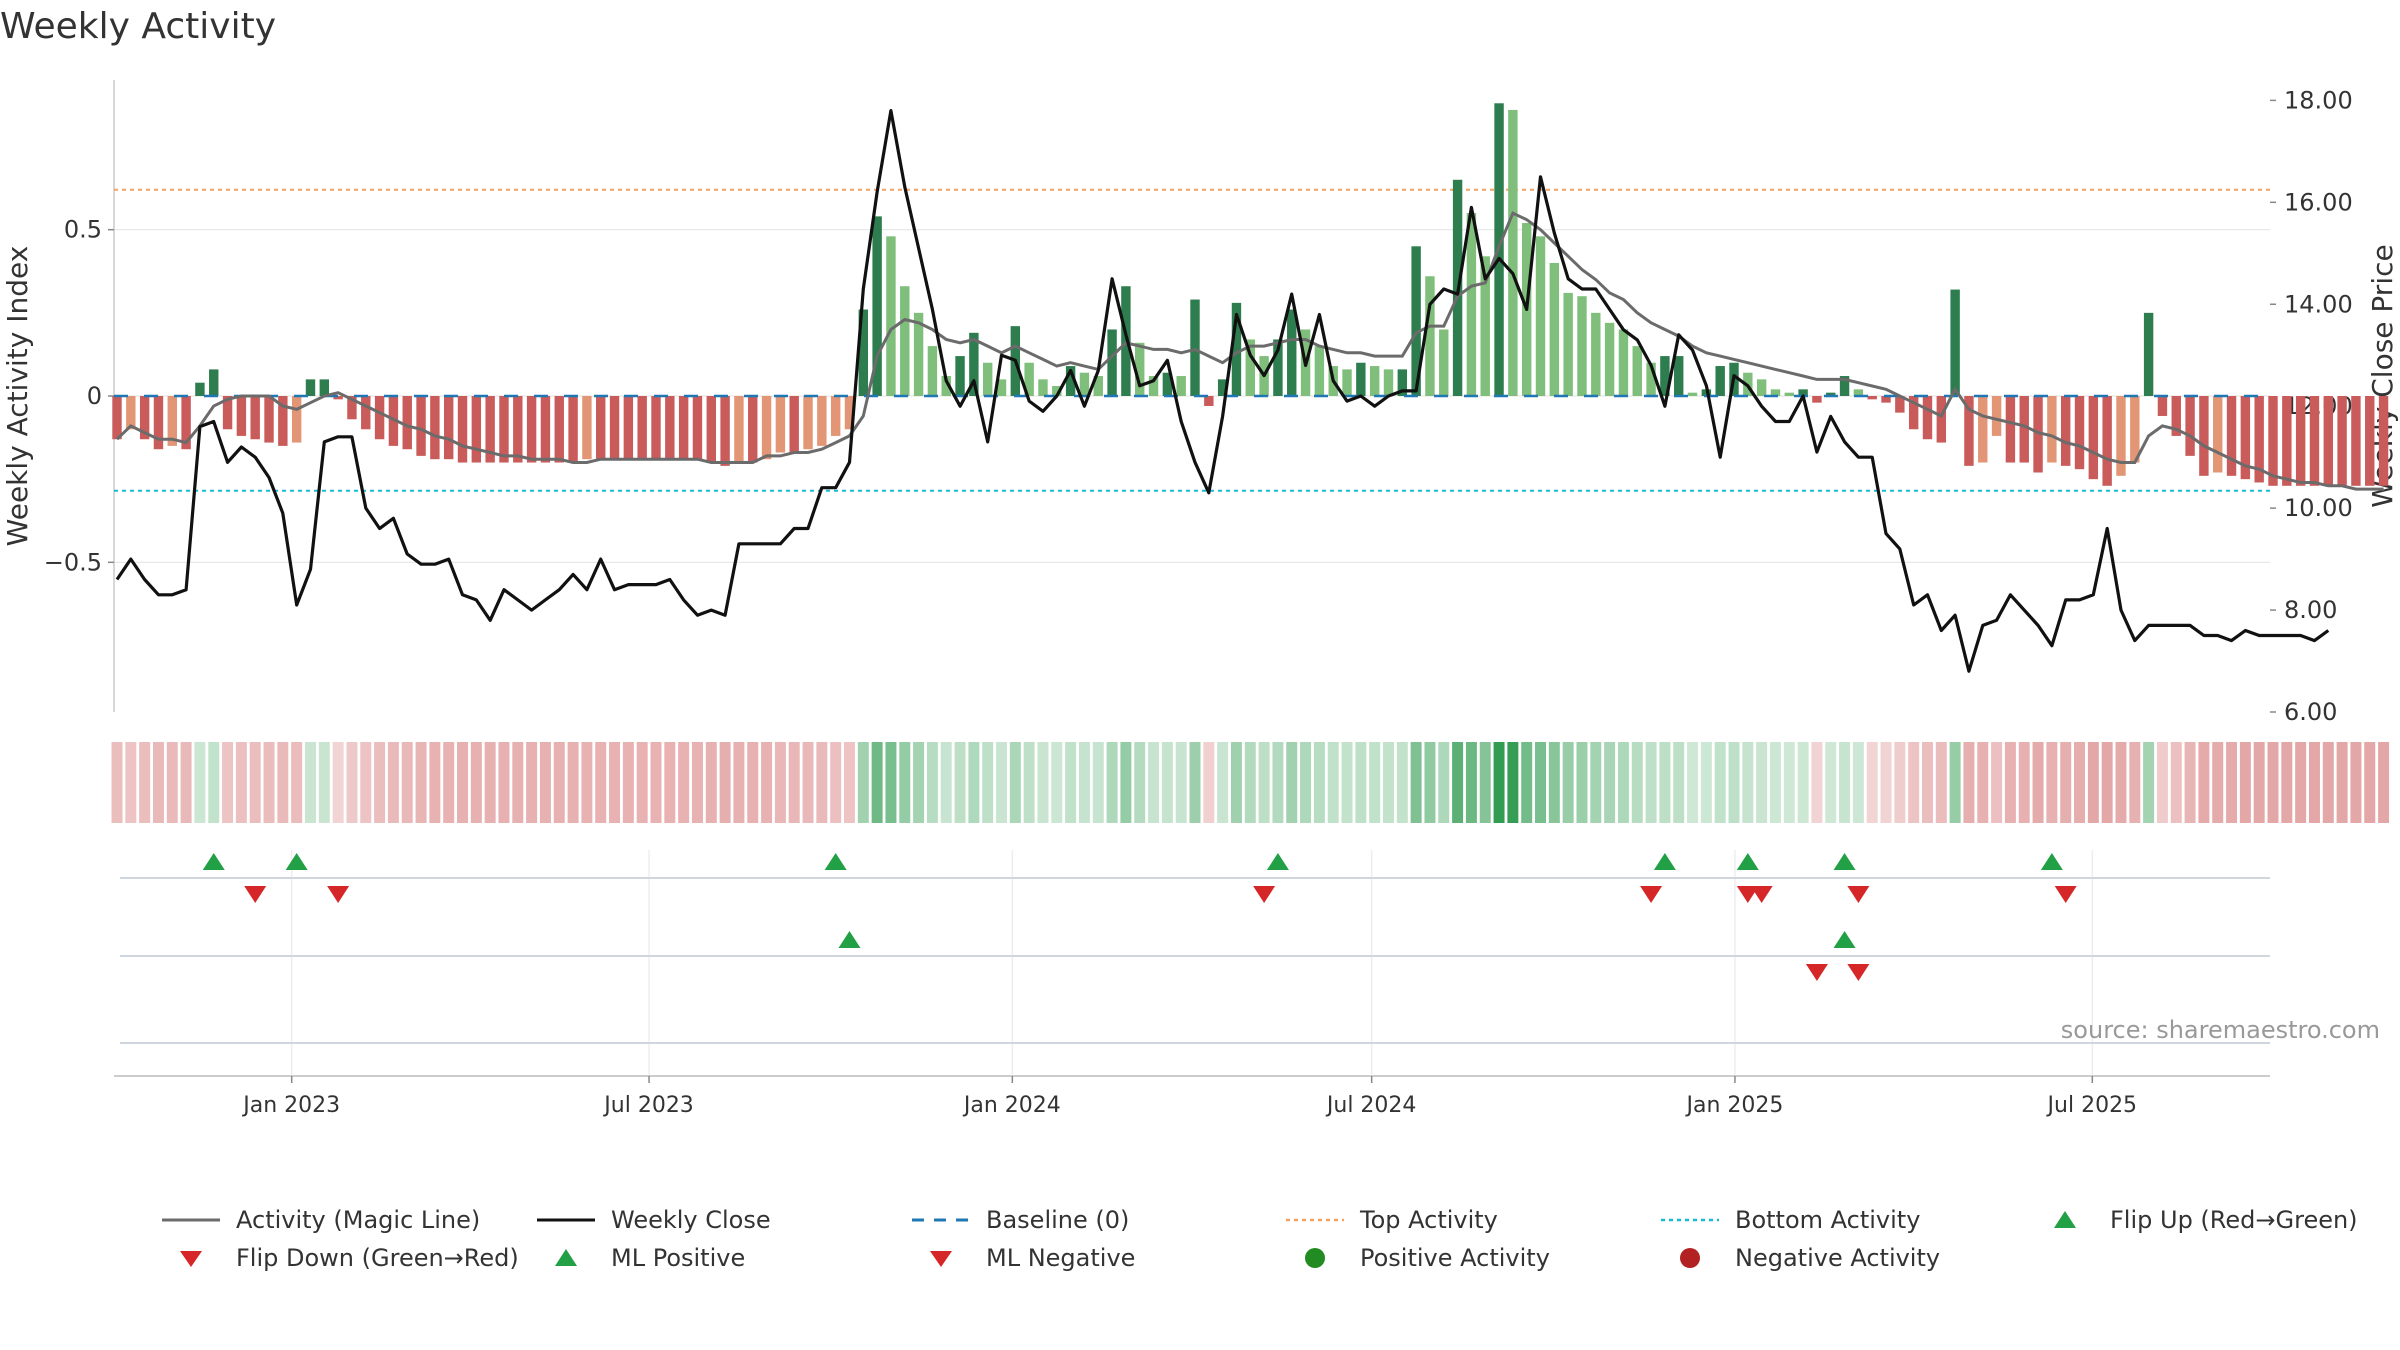 This screenshot has height=1350, width=2400. What do you see at coordinates (2065, 1220) in the screenshot?
I see `green-up-triangle-icon` at bounding box center [2065, 1220].